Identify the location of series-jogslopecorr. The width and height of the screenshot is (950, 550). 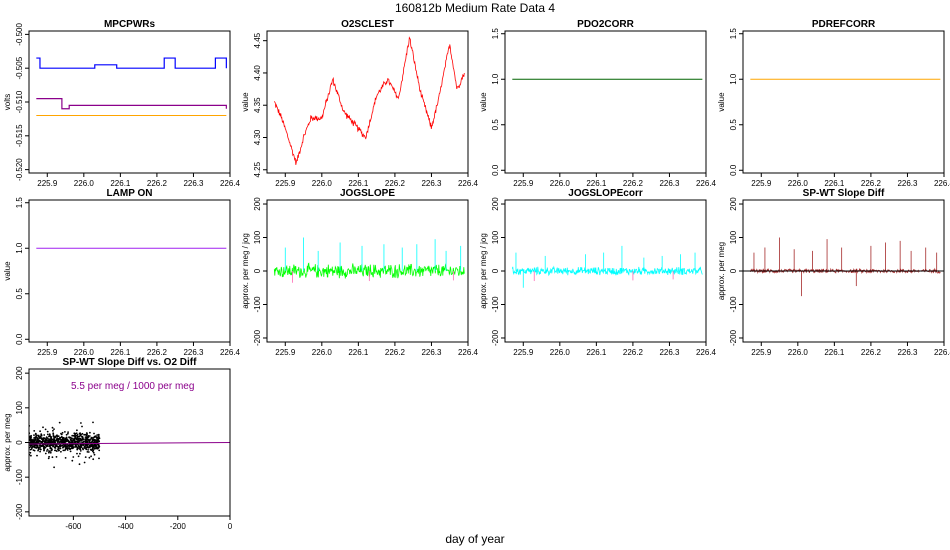
(607, 271).